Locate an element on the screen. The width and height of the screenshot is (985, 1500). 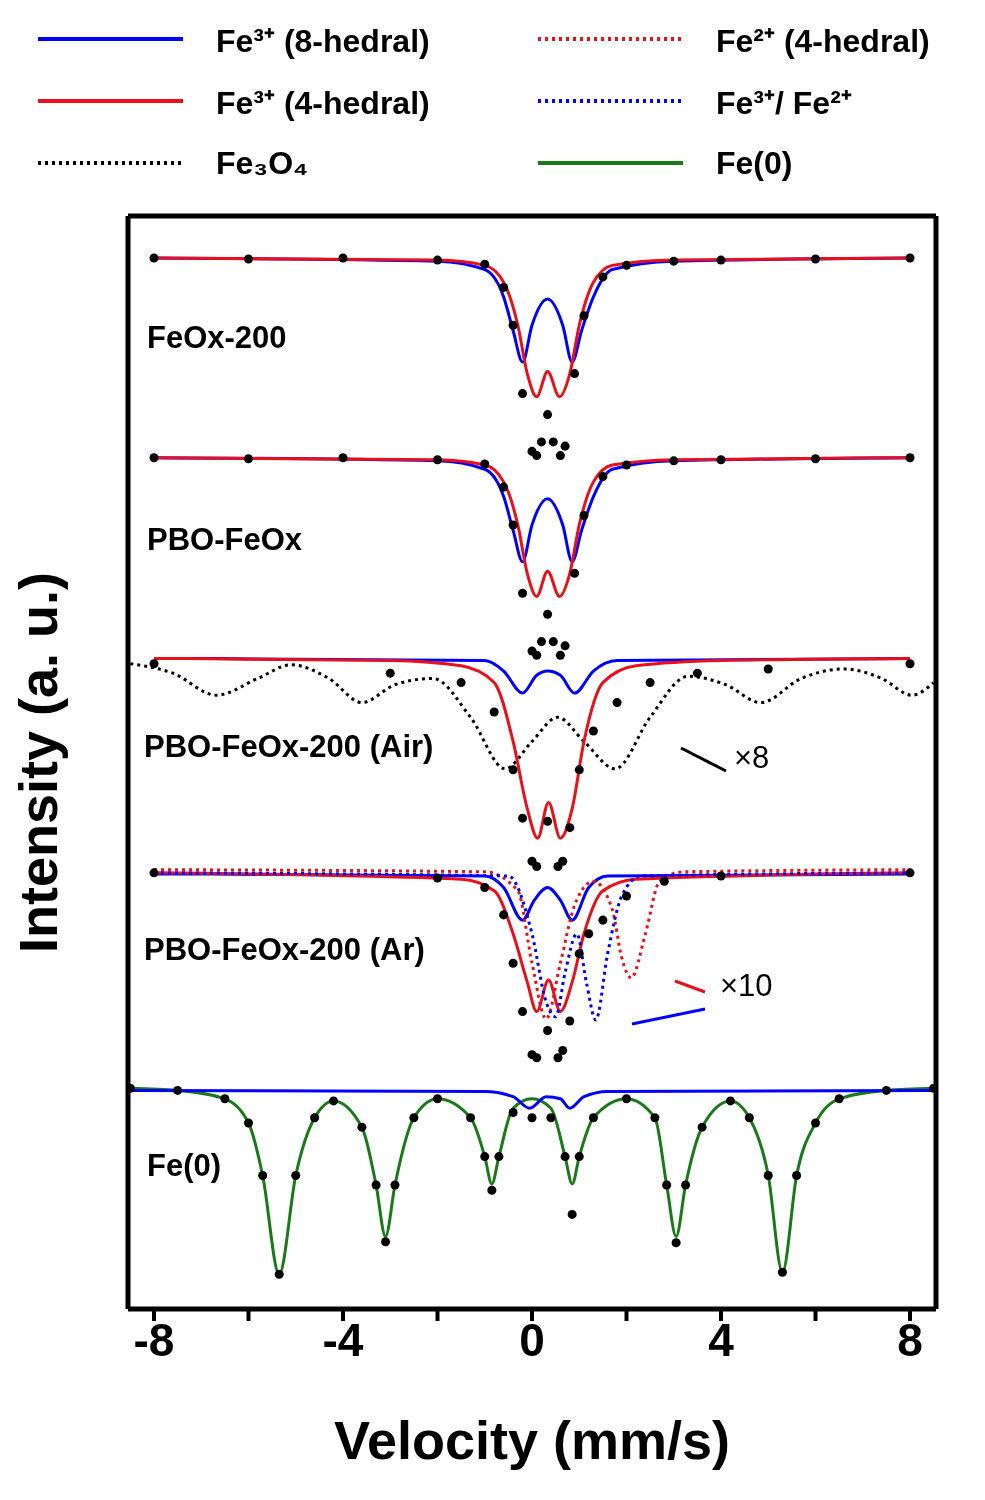
legend-label: Fe₃O₄ is located at coordinates (262, 163).